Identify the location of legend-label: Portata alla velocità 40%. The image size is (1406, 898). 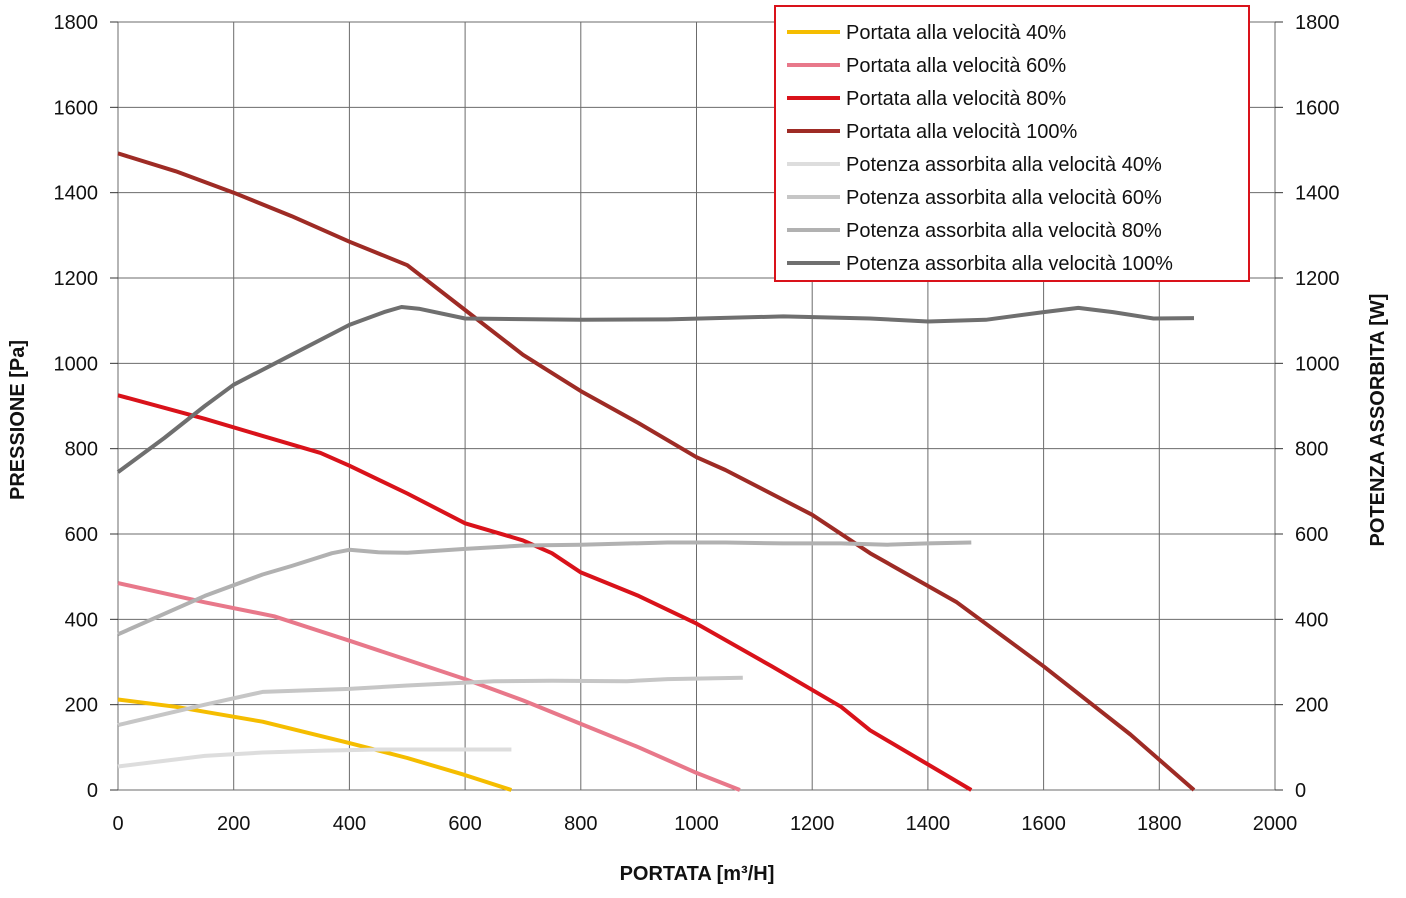
(956, 33).